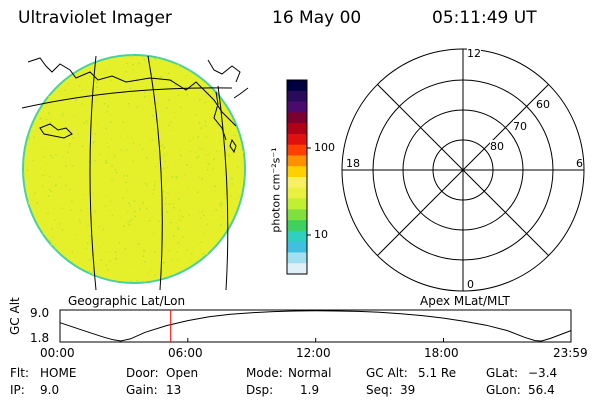  What do you see at coordinates (387, 373) in the screenshot?
I see `status-label: GC Alt:` at bounding box center [387, 373].